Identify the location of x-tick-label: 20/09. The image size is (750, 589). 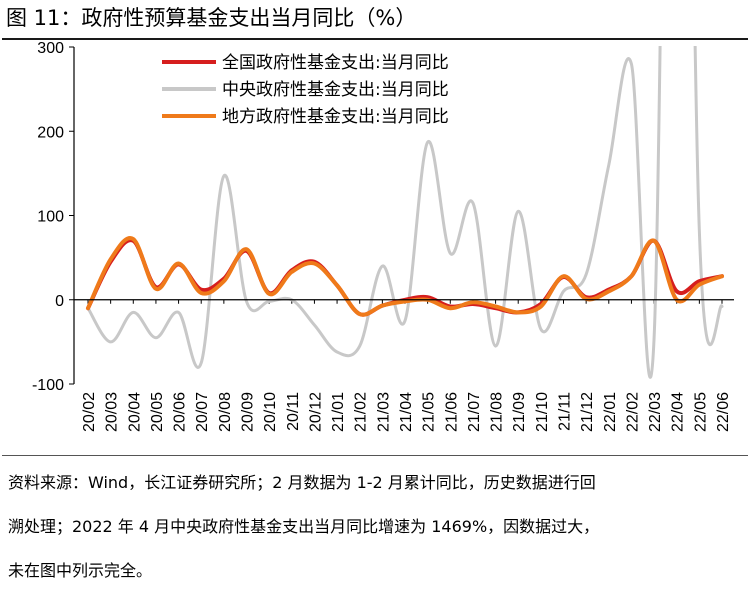
(248, 412).